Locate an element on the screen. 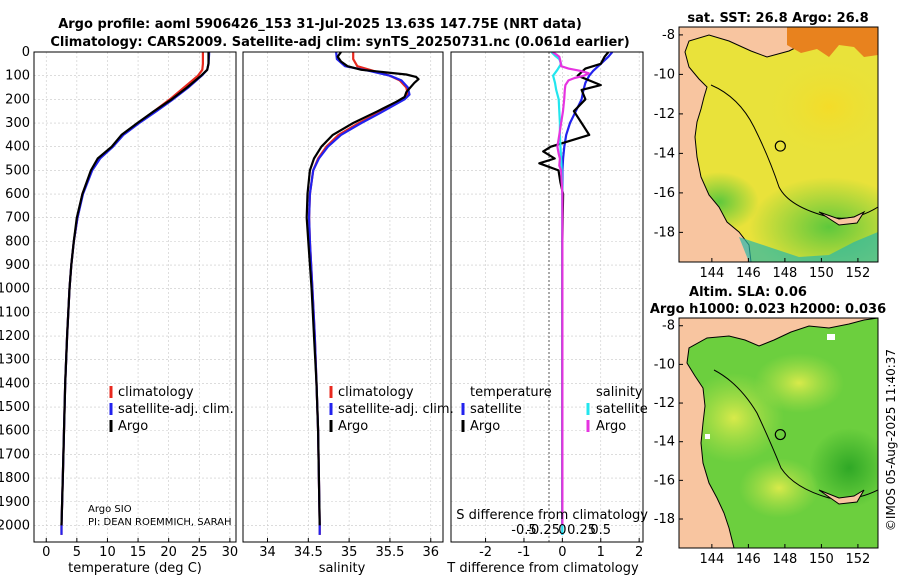 This screenshot has width=900, height=580. sla-map-canvas is located at coordinates (778, 433).